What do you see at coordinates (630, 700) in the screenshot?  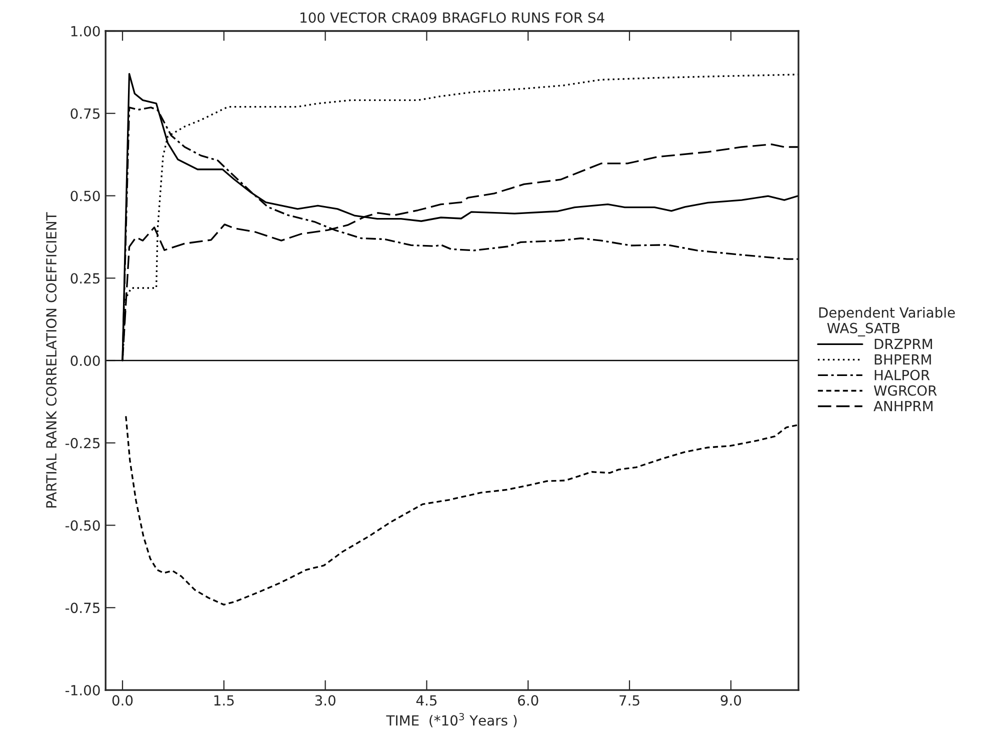 I see `x-tick-label: 7.5` at bounding box center [630, 700].